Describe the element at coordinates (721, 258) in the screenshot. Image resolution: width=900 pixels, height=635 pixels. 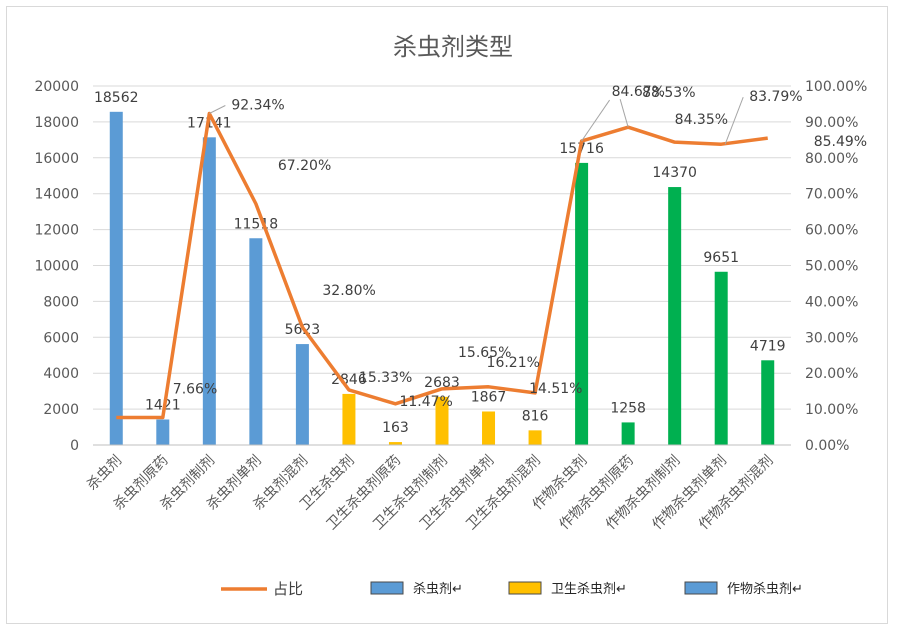
I see `bar-value-label: 9651` at that location.